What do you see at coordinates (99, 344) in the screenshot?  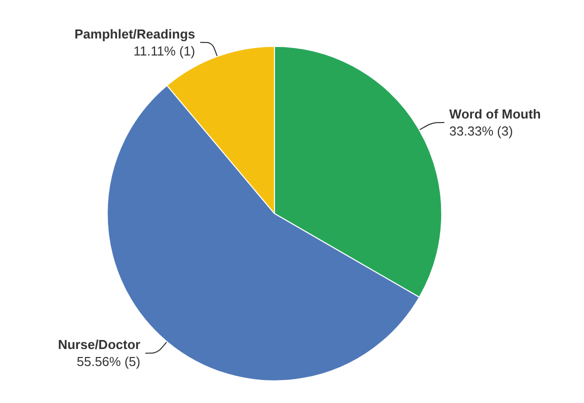 I see `slice-label: Nurse/Doctor` at bounding box center [99, 344].